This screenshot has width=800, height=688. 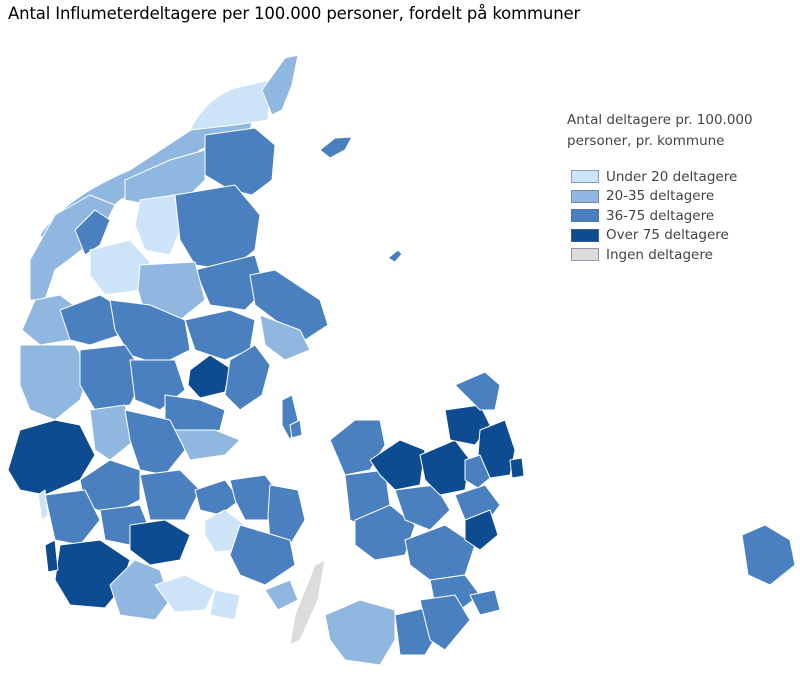 What do you see at coordinates (51, 556) in the screenshot?
I see `island-roemoe` at bounding box center [51, 556].